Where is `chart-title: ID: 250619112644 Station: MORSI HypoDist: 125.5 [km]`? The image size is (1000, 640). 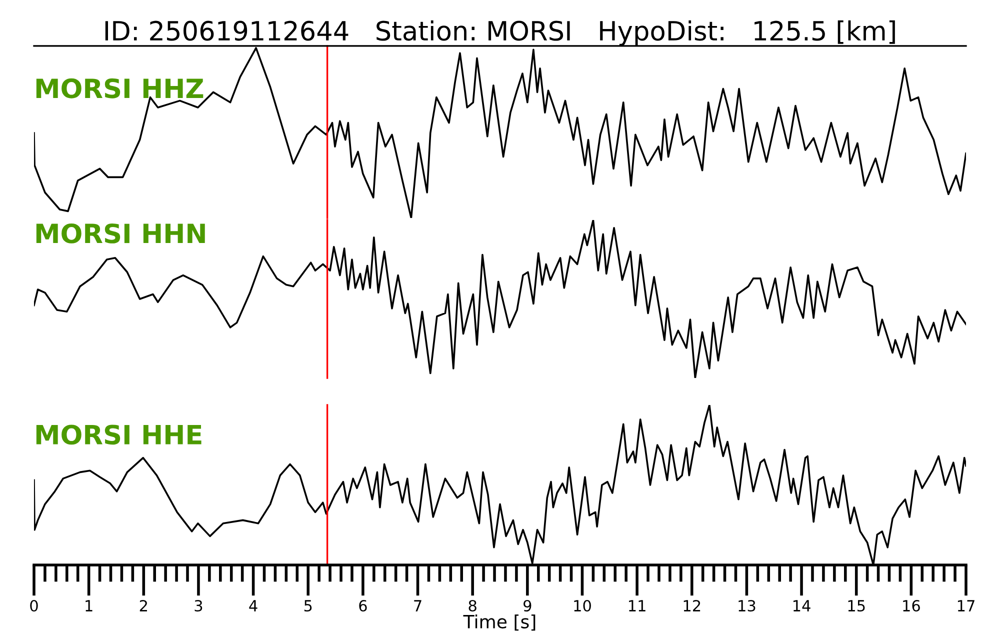 chart-title: ID: 250619112644 Station: MORSI HypoDist: 125.5 [km] is located at coordinates (500, 33).